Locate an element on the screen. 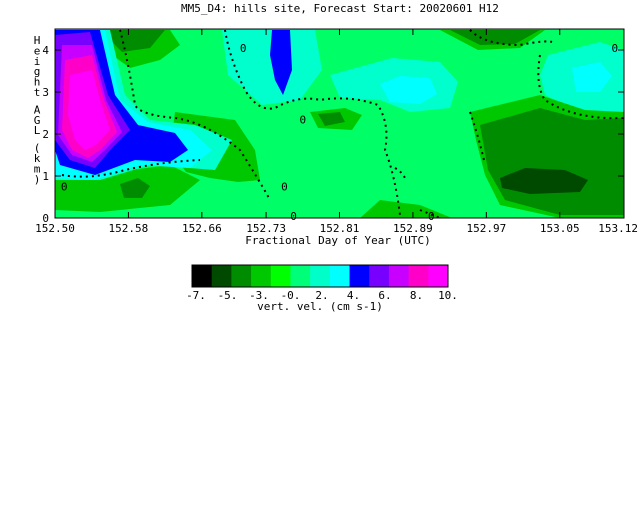 Image resolution: width=640 pixels, height=512 pixels. colorbar-frame is located at coordinates (320, 276).